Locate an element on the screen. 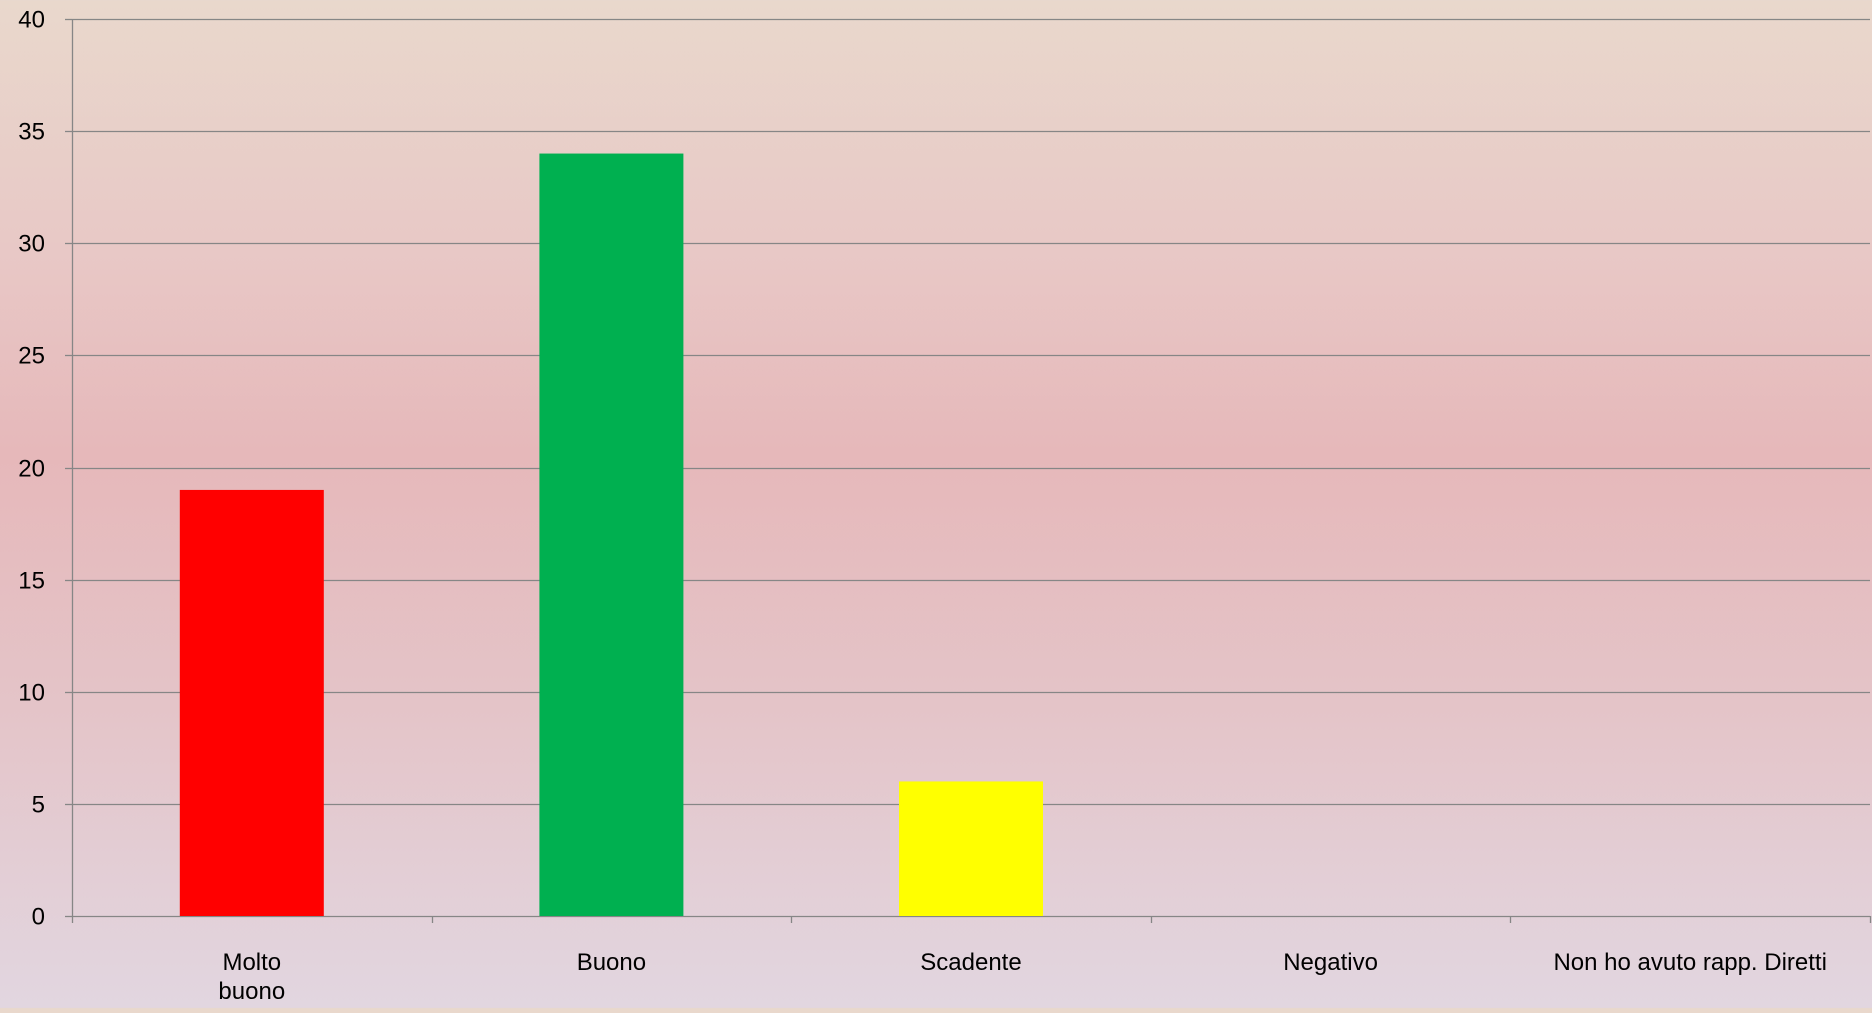  x-tick-label: Molto buono is located at coordinates (251, 977).